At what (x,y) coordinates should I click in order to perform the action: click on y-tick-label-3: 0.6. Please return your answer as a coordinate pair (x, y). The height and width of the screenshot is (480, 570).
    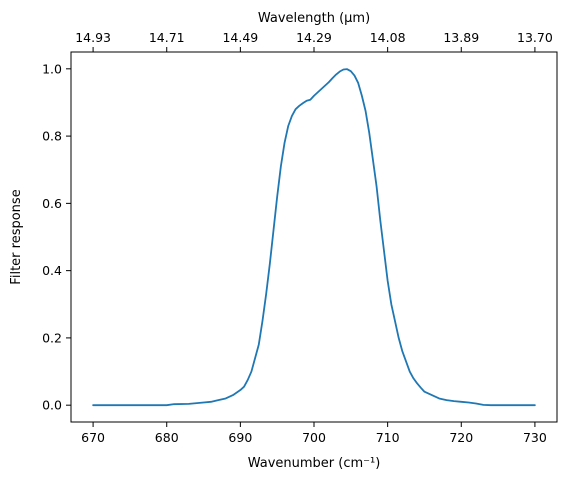
    Looking at the image, I should click on (52, 203).